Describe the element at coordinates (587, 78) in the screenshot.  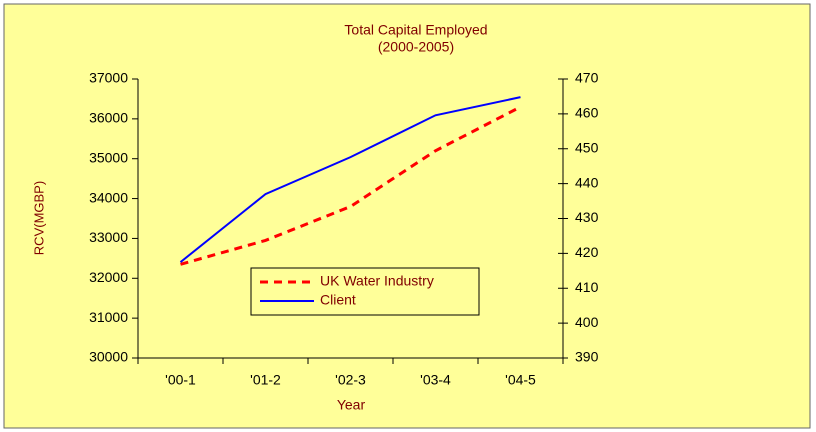
I see `y2-tick-label: 470` at that location.